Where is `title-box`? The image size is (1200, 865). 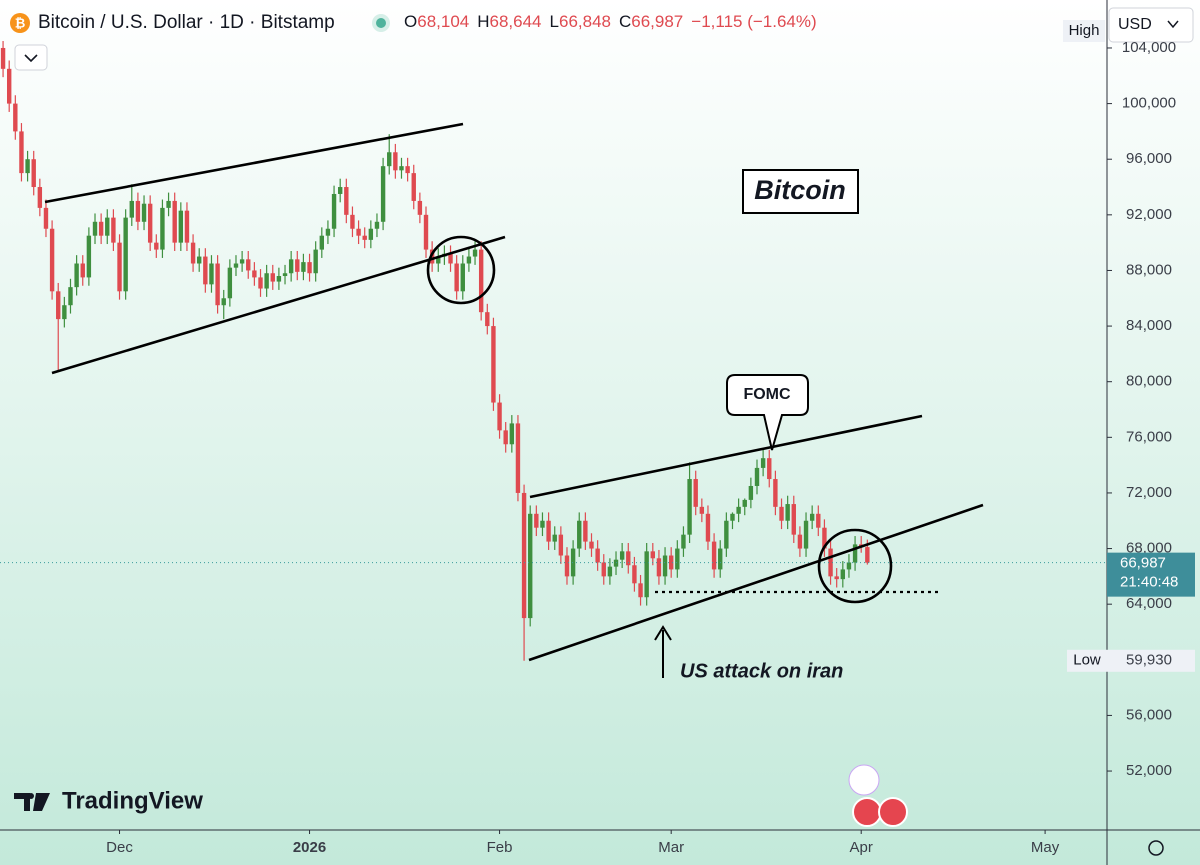 title-box is located at coordinates (800, 191).